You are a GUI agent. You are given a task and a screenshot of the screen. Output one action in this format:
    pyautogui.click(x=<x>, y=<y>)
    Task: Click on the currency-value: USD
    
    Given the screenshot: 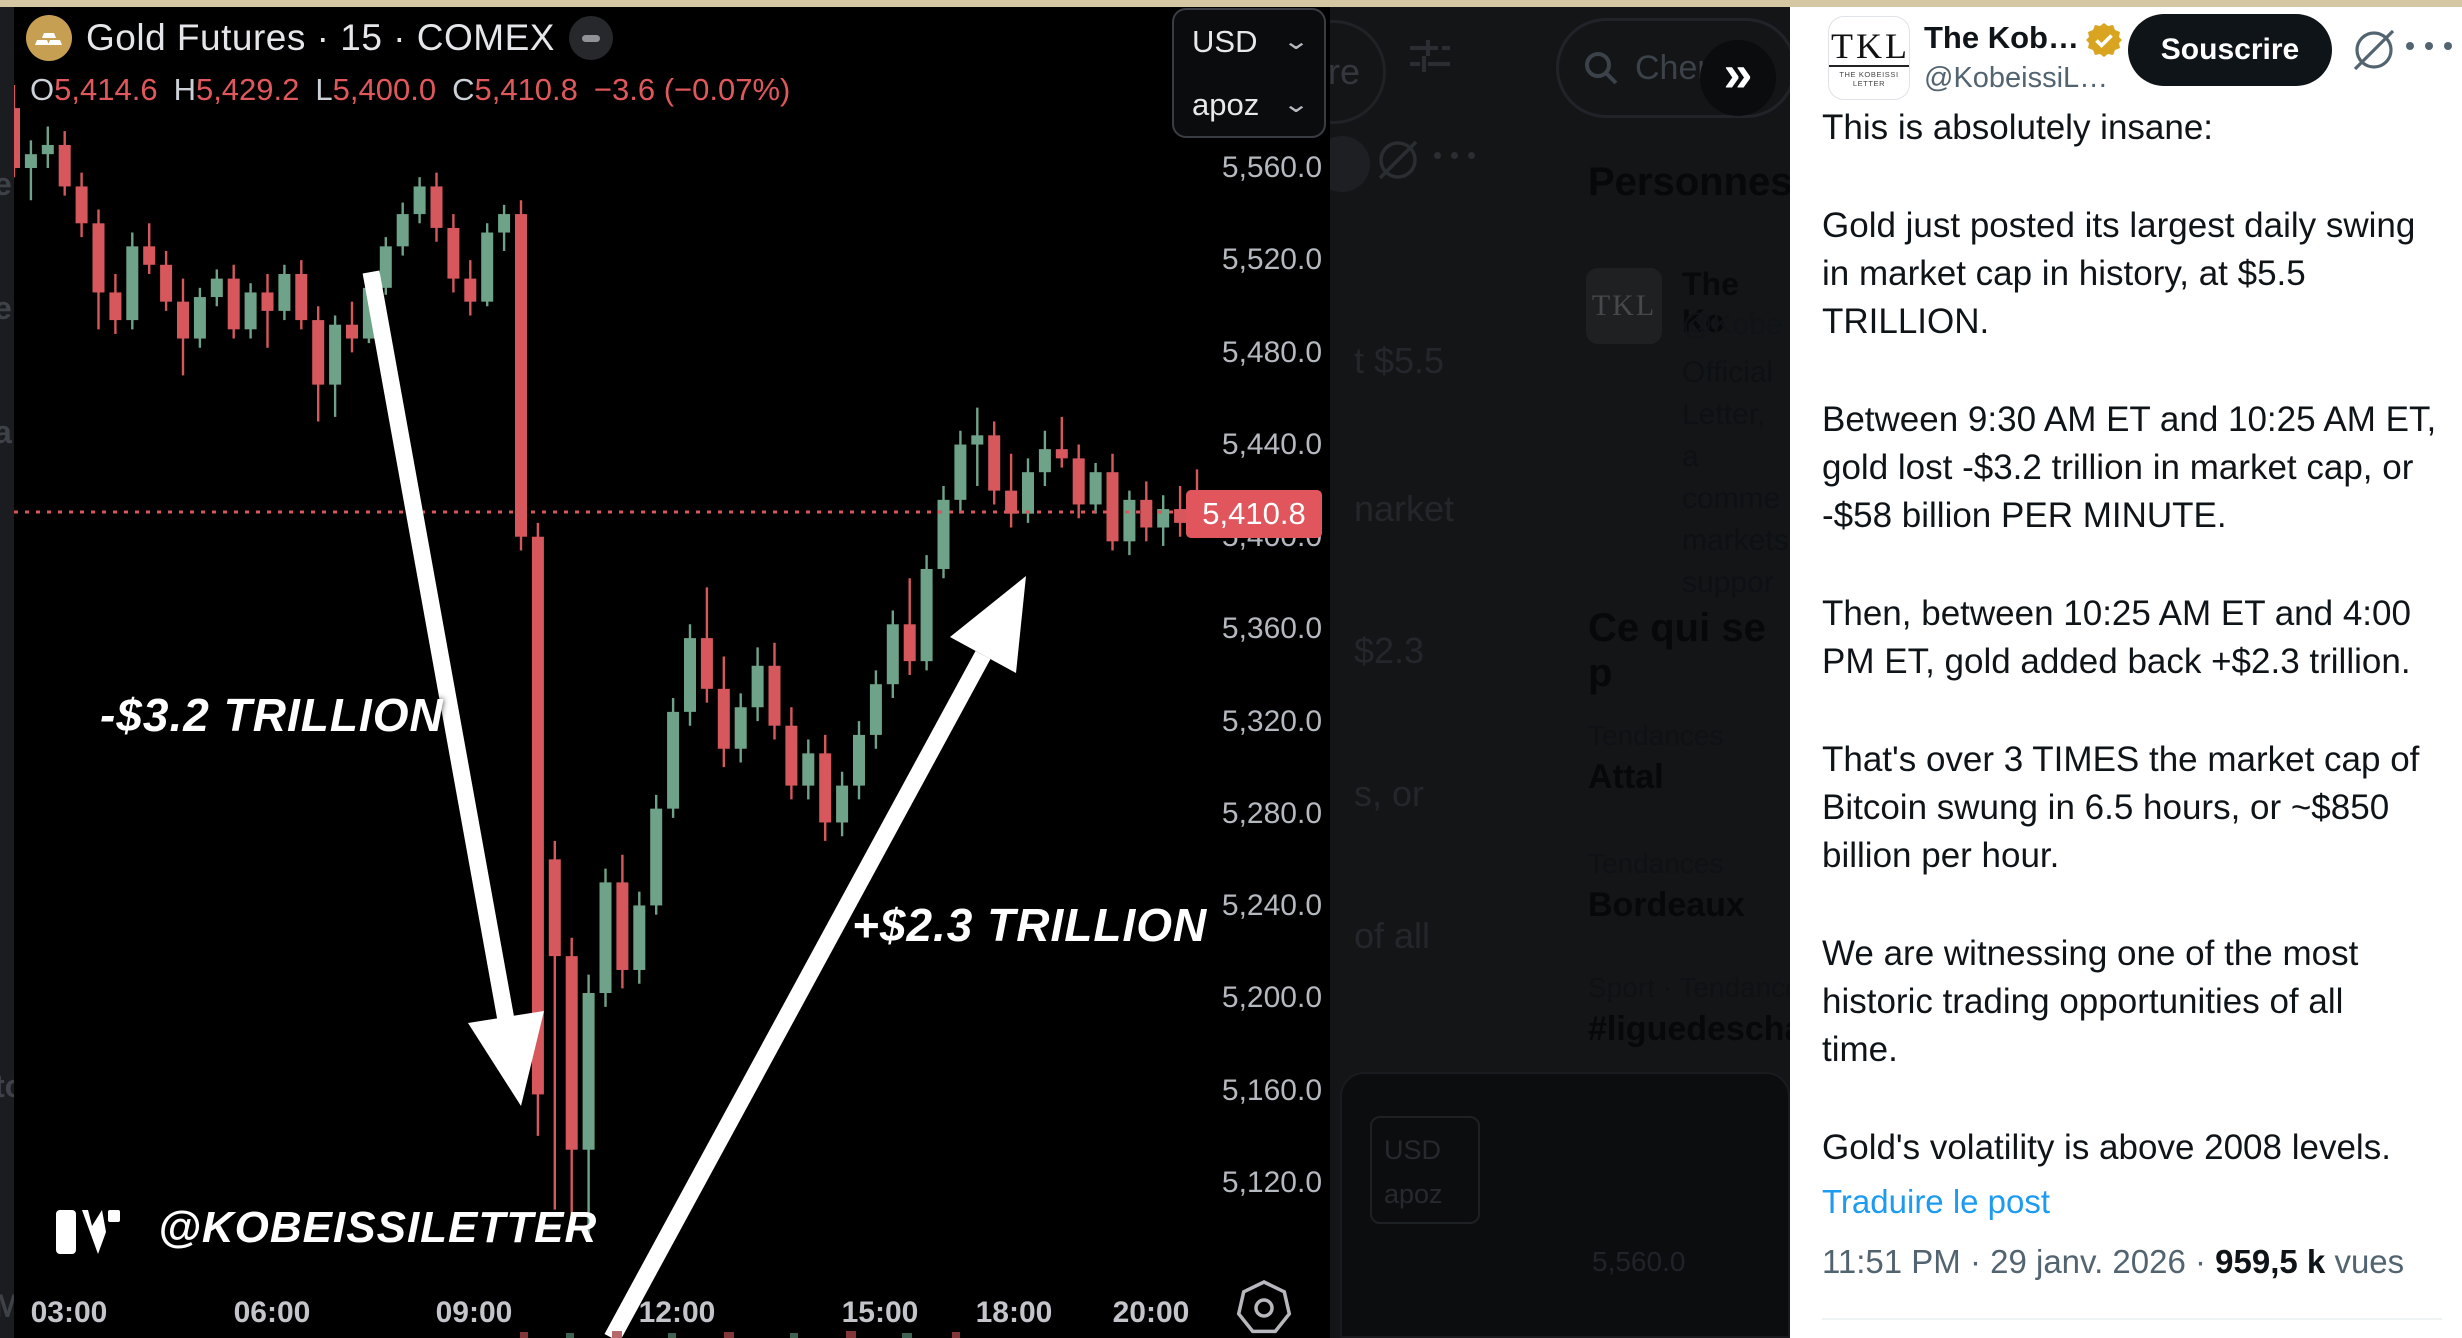 What is the action you would take?
    pyautogui.click(x=1225, y=41)
    